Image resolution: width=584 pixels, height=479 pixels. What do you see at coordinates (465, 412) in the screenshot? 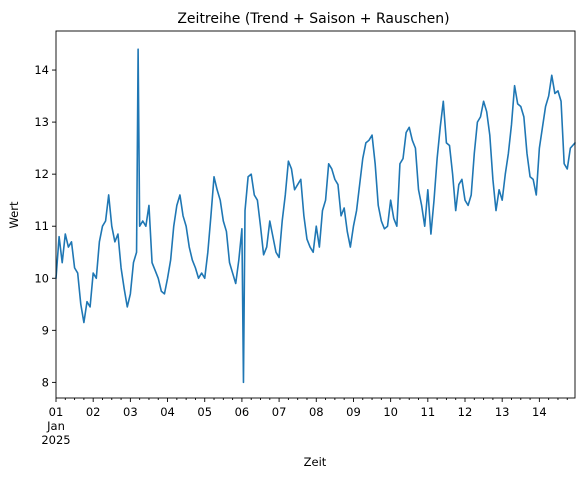
I see `x-tick-label: 12` at bounding box center [465, 412].